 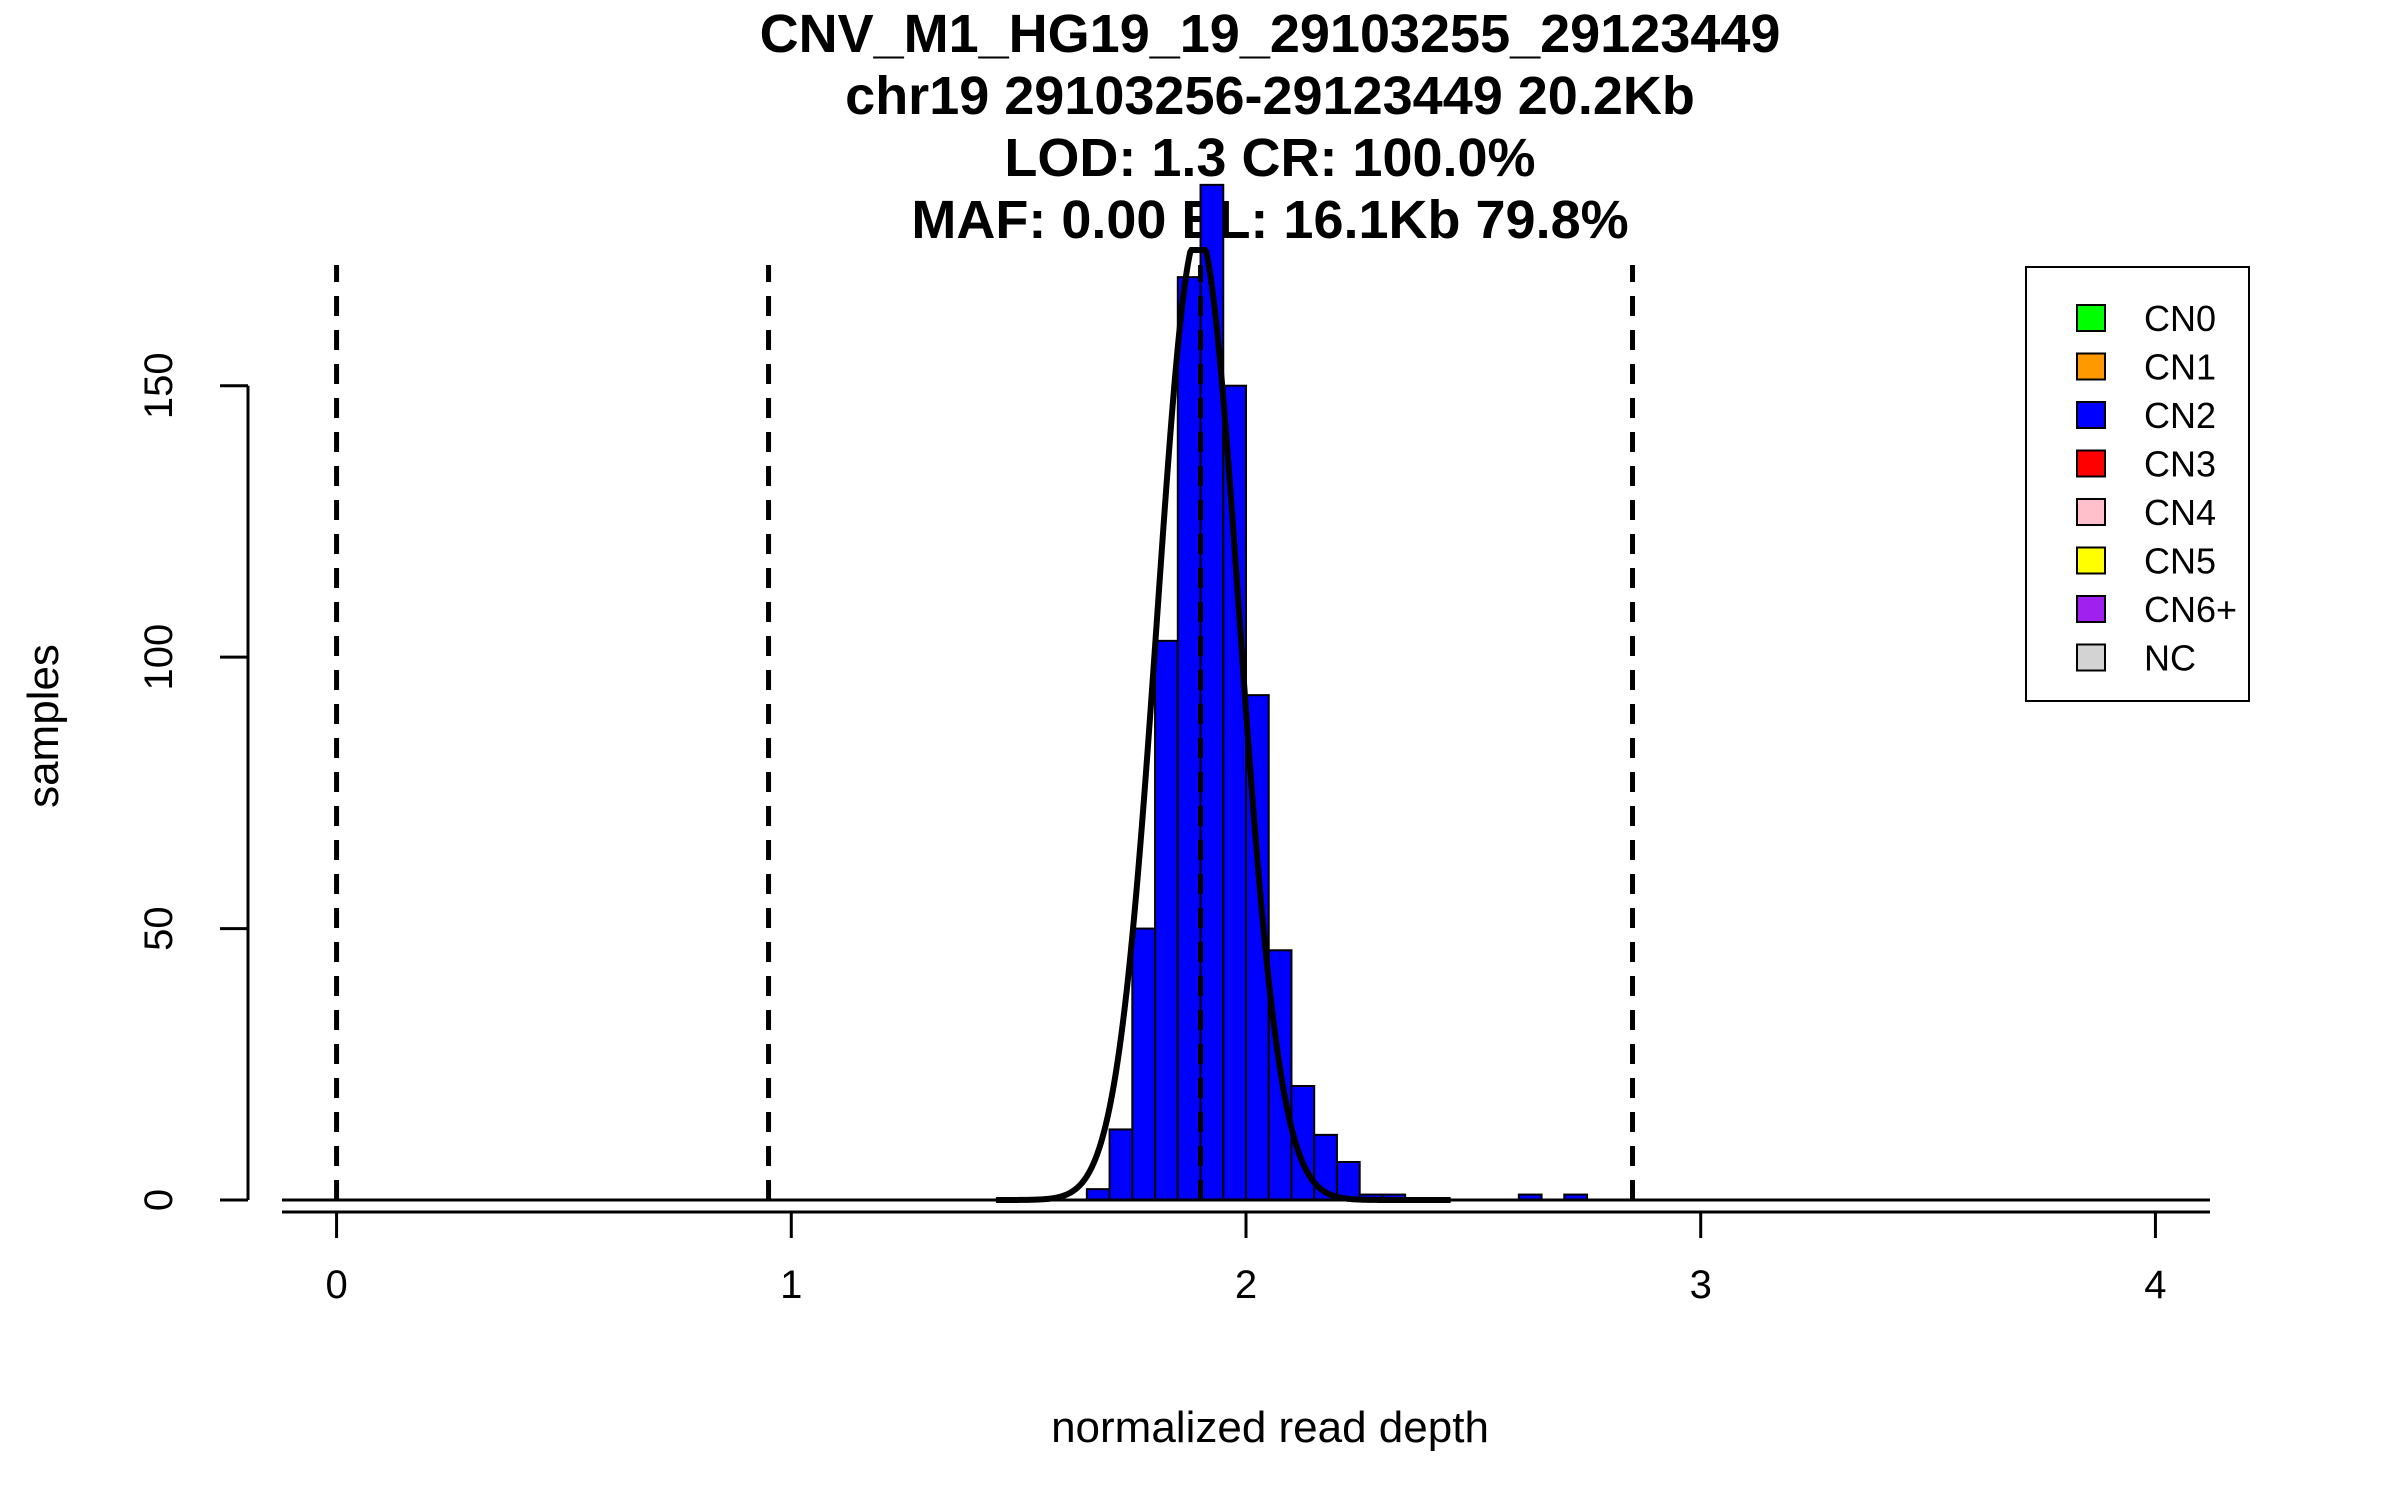 What do you see at coordinates (2170, 658) in the screenshot?
I see `legend-label: NC` at bounding box center [2170, 658].